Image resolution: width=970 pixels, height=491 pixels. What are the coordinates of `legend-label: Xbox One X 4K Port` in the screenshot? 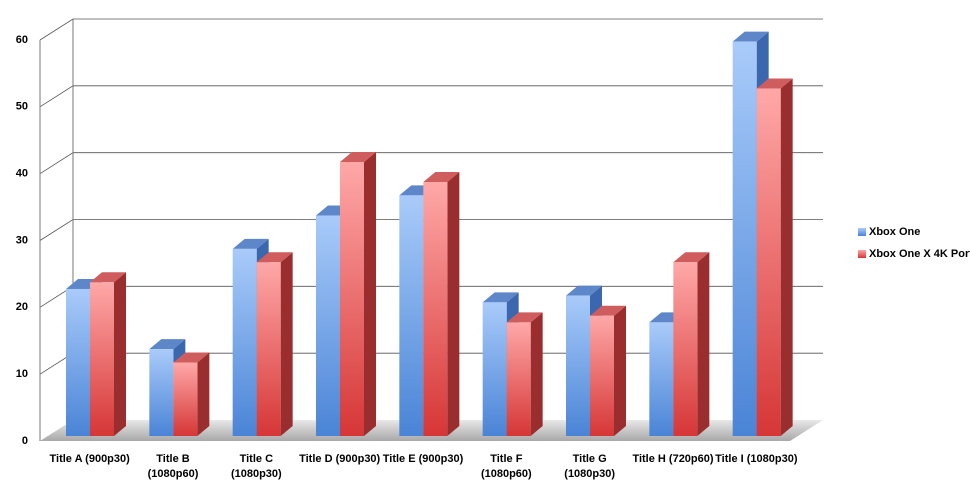 It's located at (919, 254).